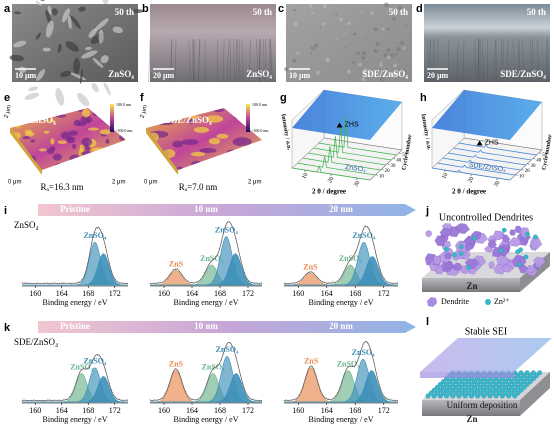  Describe the element at coordinates (26, 225) in the screenshot. I see `electrolyte-label: ZnSO₄` at that location.